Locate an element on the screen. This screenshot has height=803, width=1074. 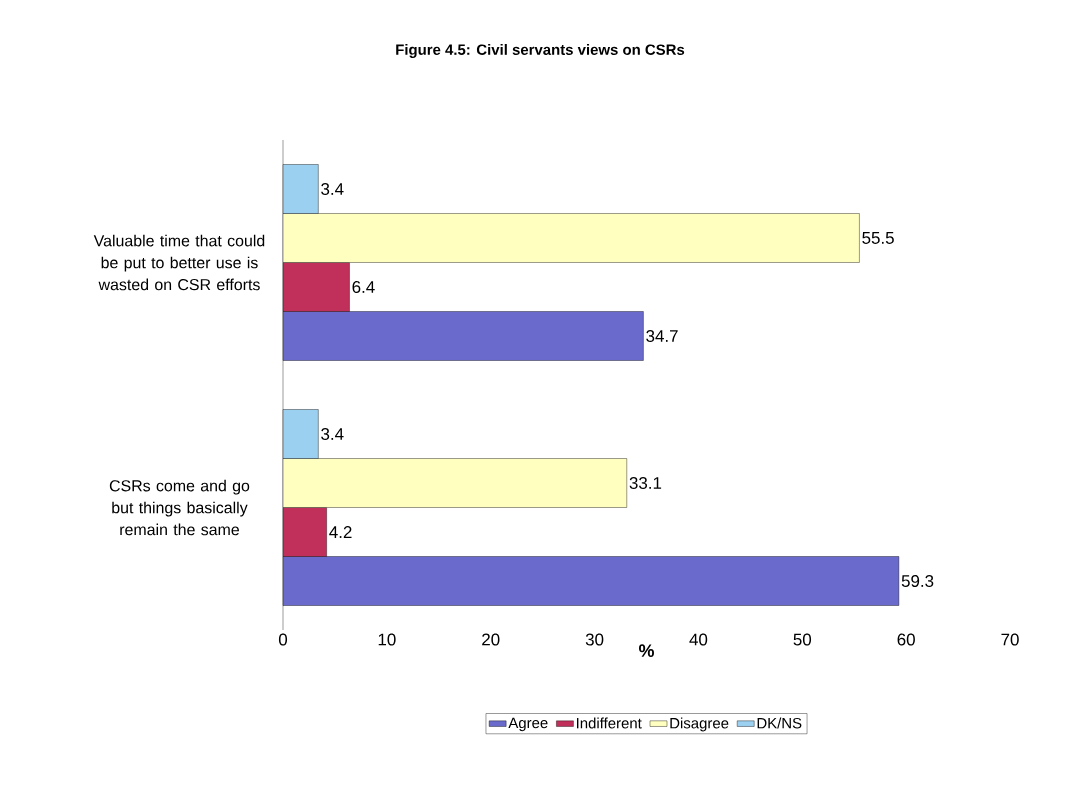
x-tick-label: 50 is located at coordinates (802, 639).